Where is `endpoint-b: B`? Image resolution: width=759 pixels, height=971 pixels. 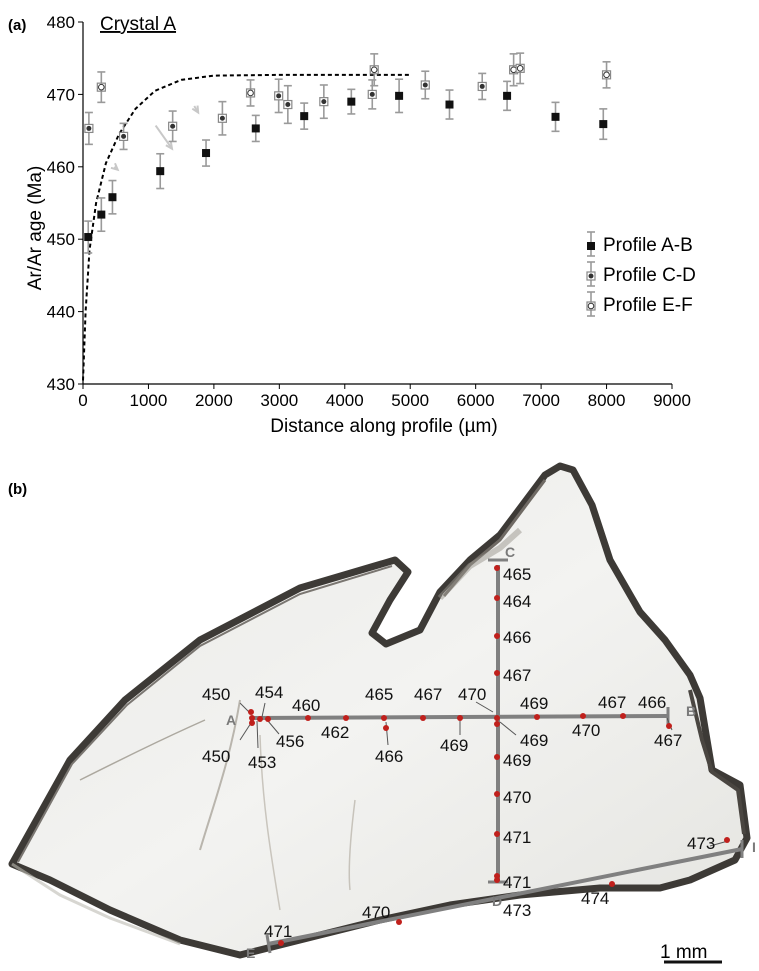 endpoint-b: B is located at coordinates (691, 711).